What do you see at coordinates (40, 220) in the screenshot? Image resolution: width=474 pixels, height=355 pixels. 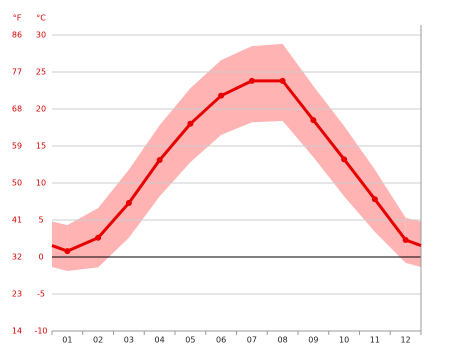 I see `y-tick-label: 5` at bounding box center [40, 220].